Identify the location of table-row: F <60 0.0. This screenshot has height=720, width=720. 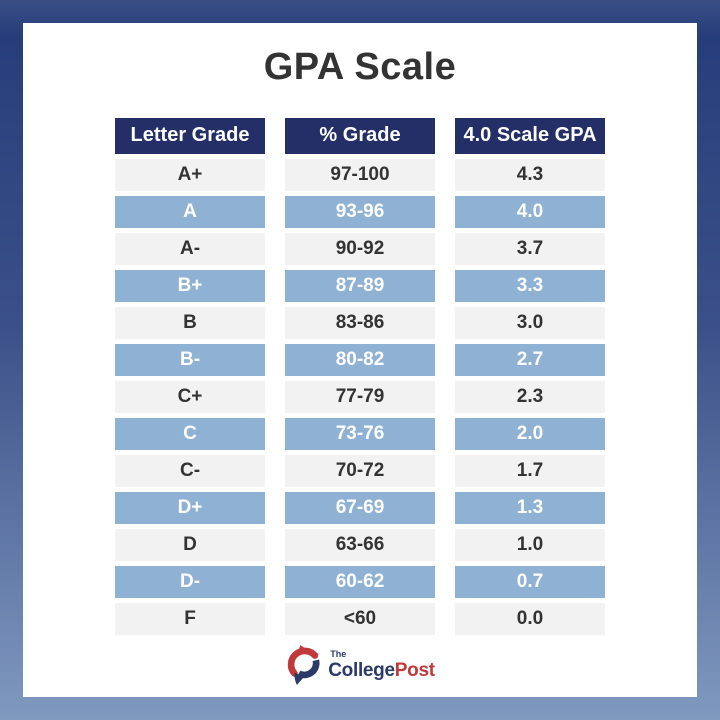
(360, 618).